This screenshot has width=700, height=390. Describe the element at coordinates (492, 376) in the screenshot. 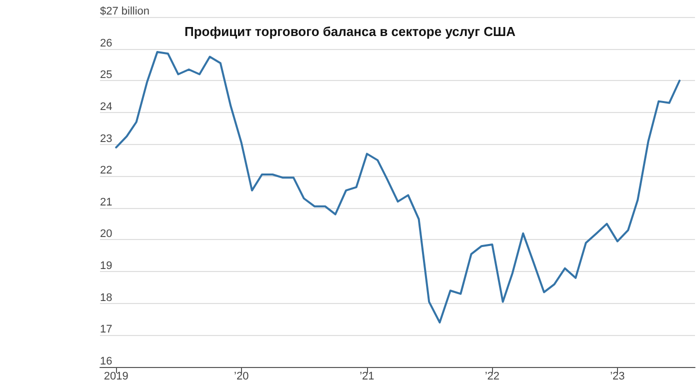

I see `x-tick-label: ’22` at that location.